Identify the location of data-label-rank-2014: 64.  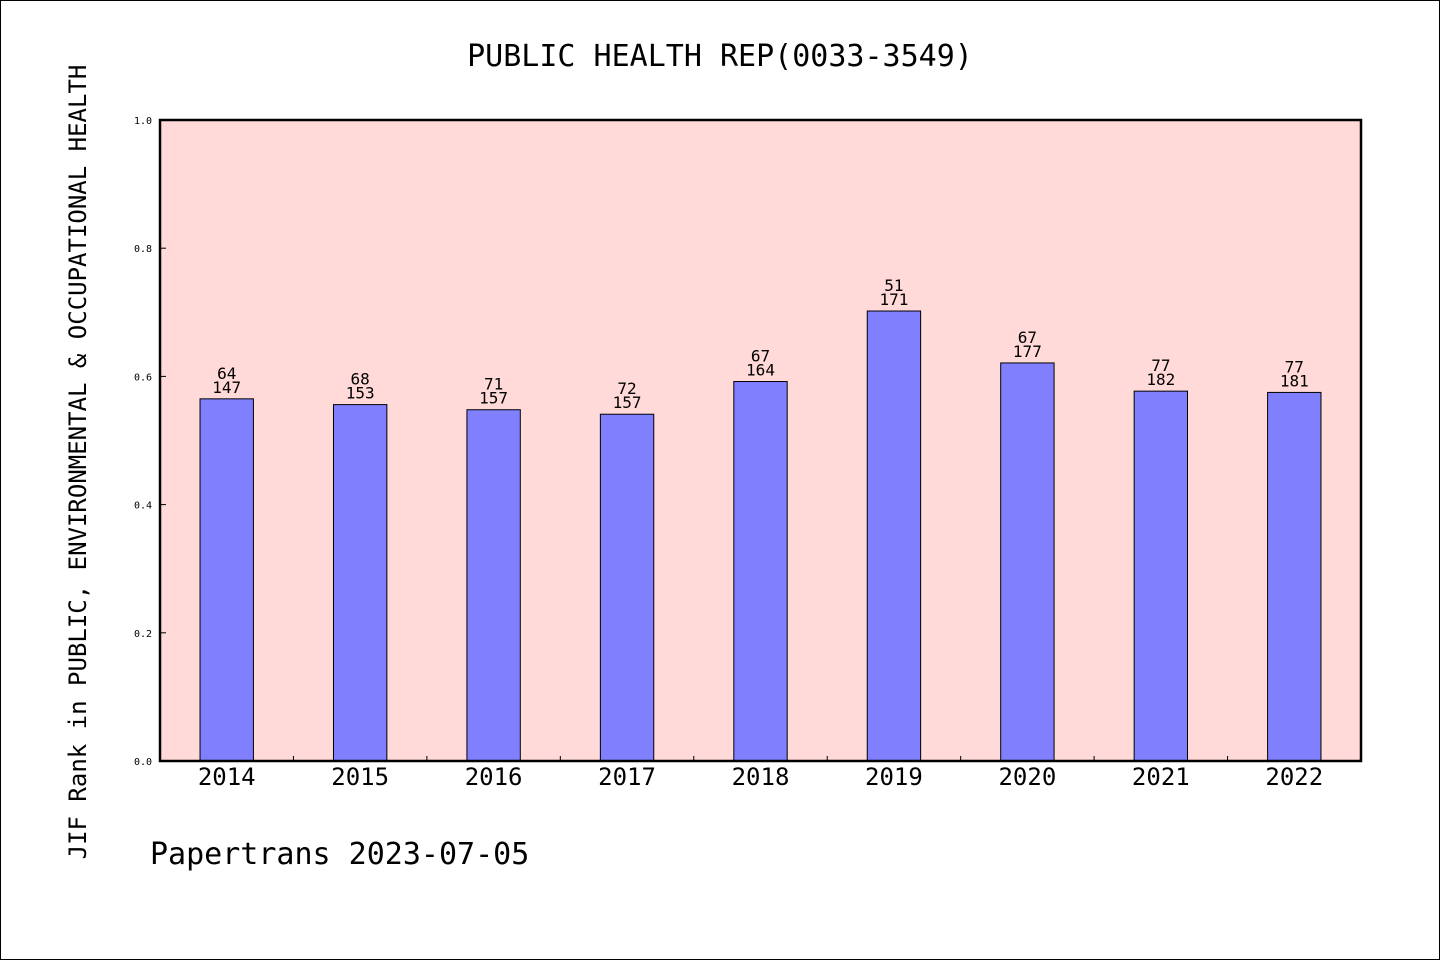
(226, 373).